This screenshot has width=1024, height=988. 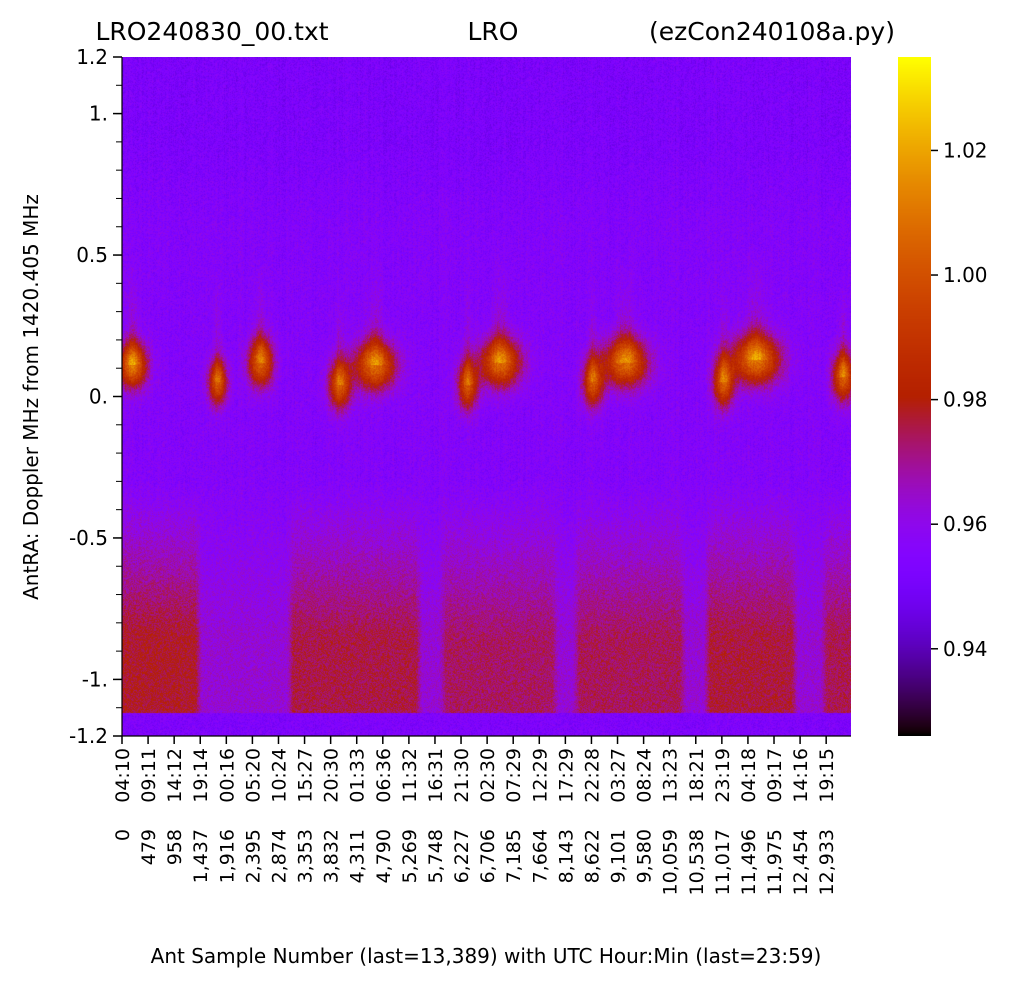 I want to click on y-tick-label: 1.2, so click(x=92, y=57).